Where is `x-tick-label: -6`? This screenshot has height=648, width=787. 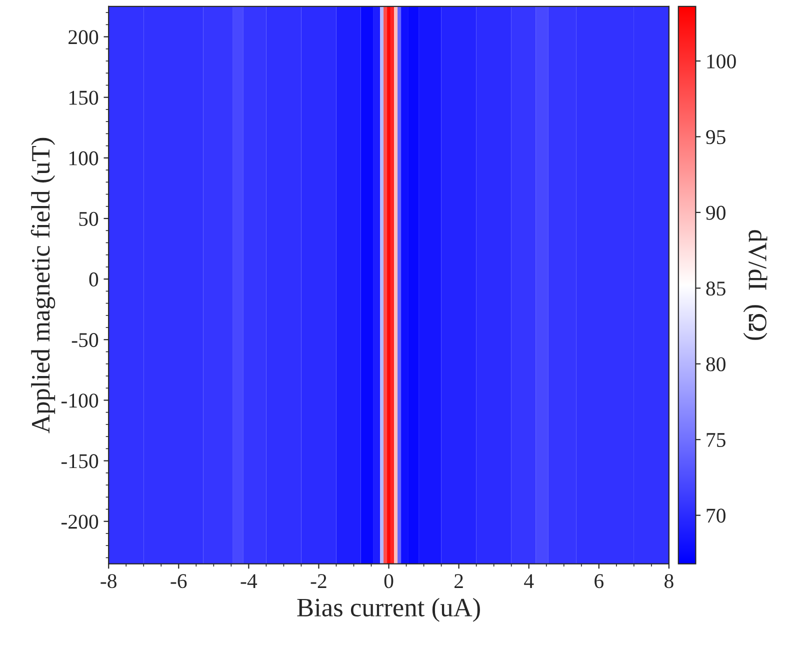
x-tick-label: -6 is located at coordinates (178, 581).